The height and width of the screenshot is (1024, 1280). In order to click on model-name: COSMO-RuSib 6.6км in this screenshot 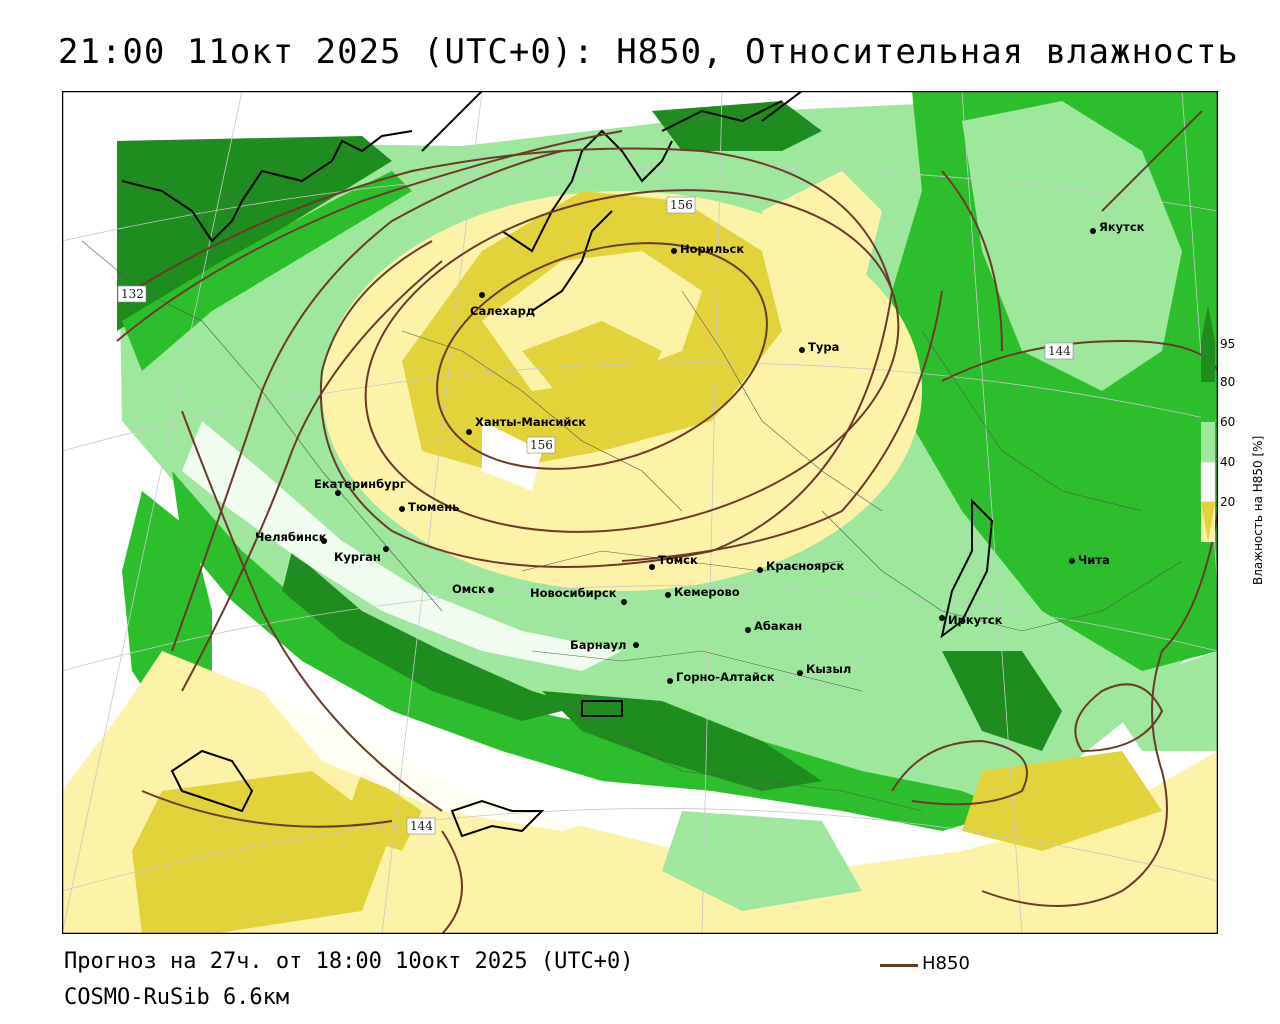, I will do `click(177, 997)`.